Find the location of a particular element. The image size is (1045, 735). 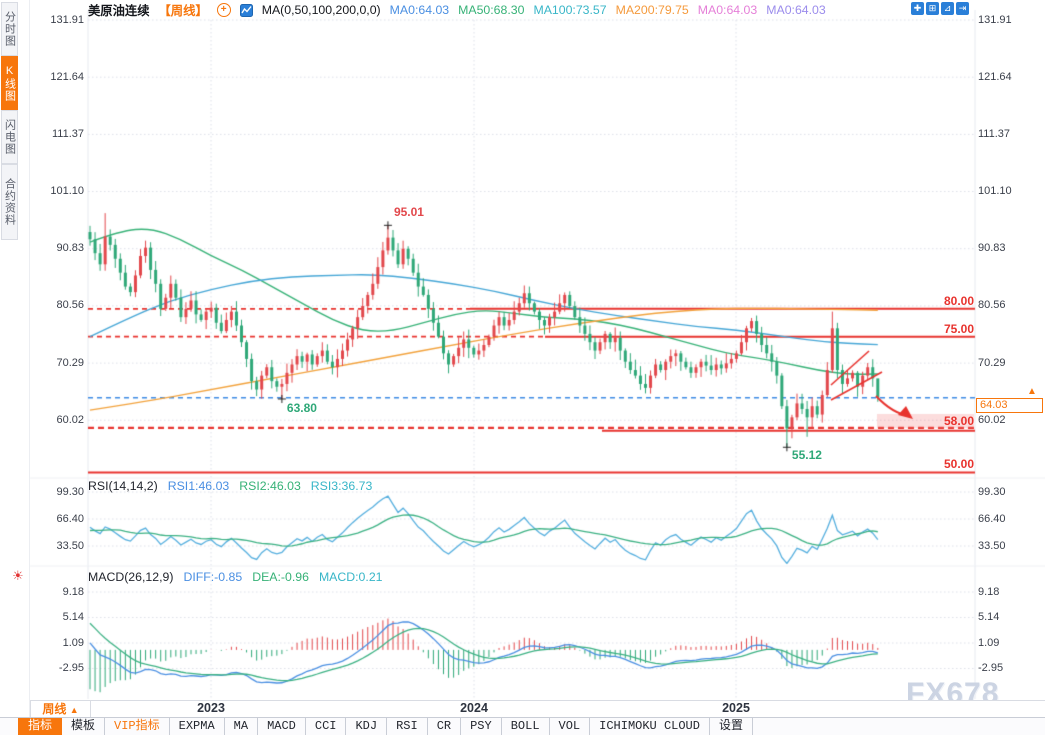

instrument-title: 美原油连续 is located at coordinates (119, 11).